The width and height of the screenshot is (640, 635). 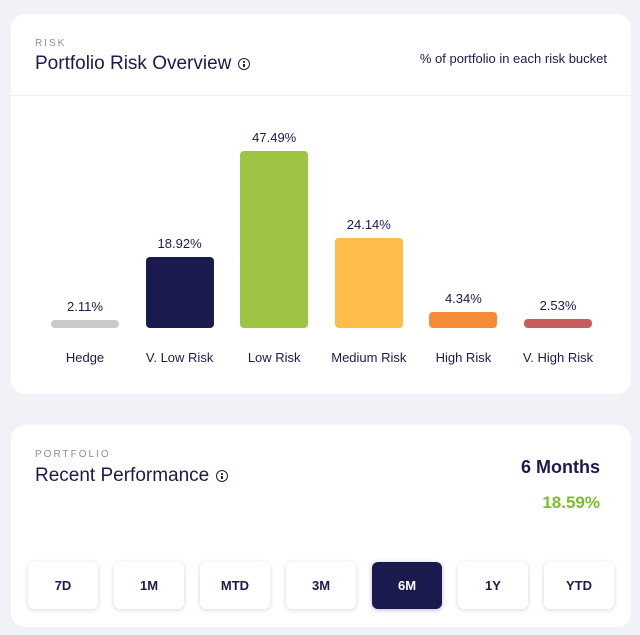 What do you see at coordinates (558, 357) in the screenshot?
I see `category-label: V. High Risk` at bounding box center [558, 357].